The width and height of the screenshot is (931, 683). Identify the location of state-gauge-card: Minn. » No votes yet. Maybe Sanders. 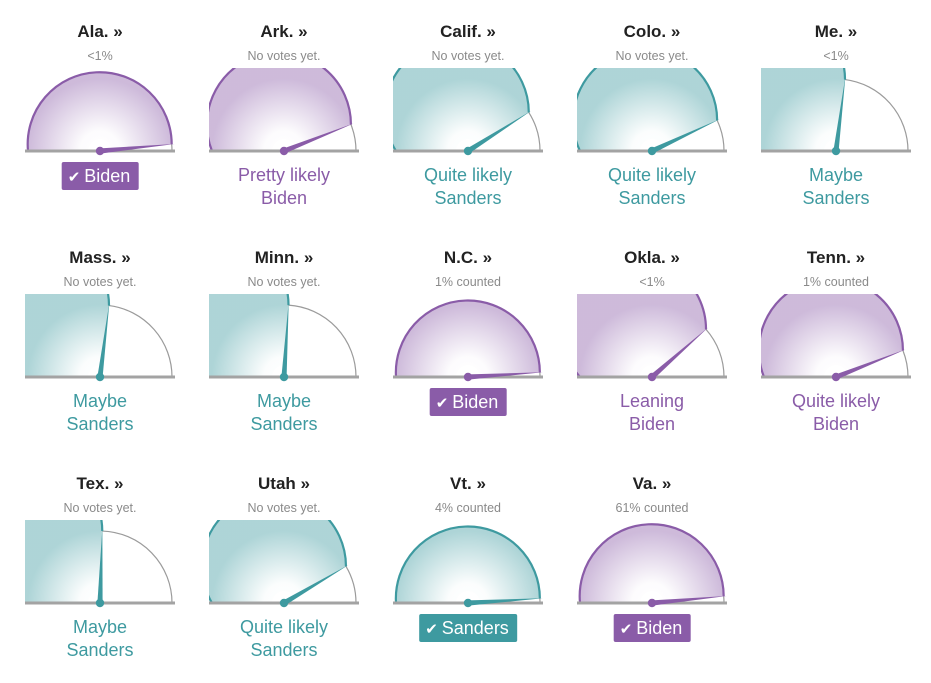
(284, 339).